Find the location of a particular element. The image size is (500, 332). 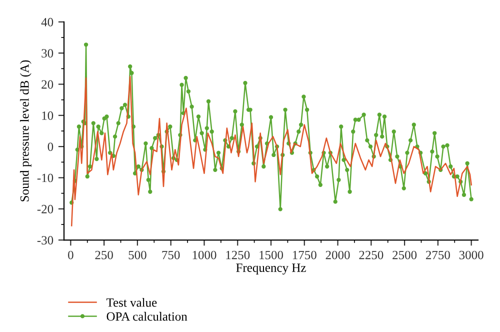

y-tick-label: 30 is located at coordinates (48, 53).